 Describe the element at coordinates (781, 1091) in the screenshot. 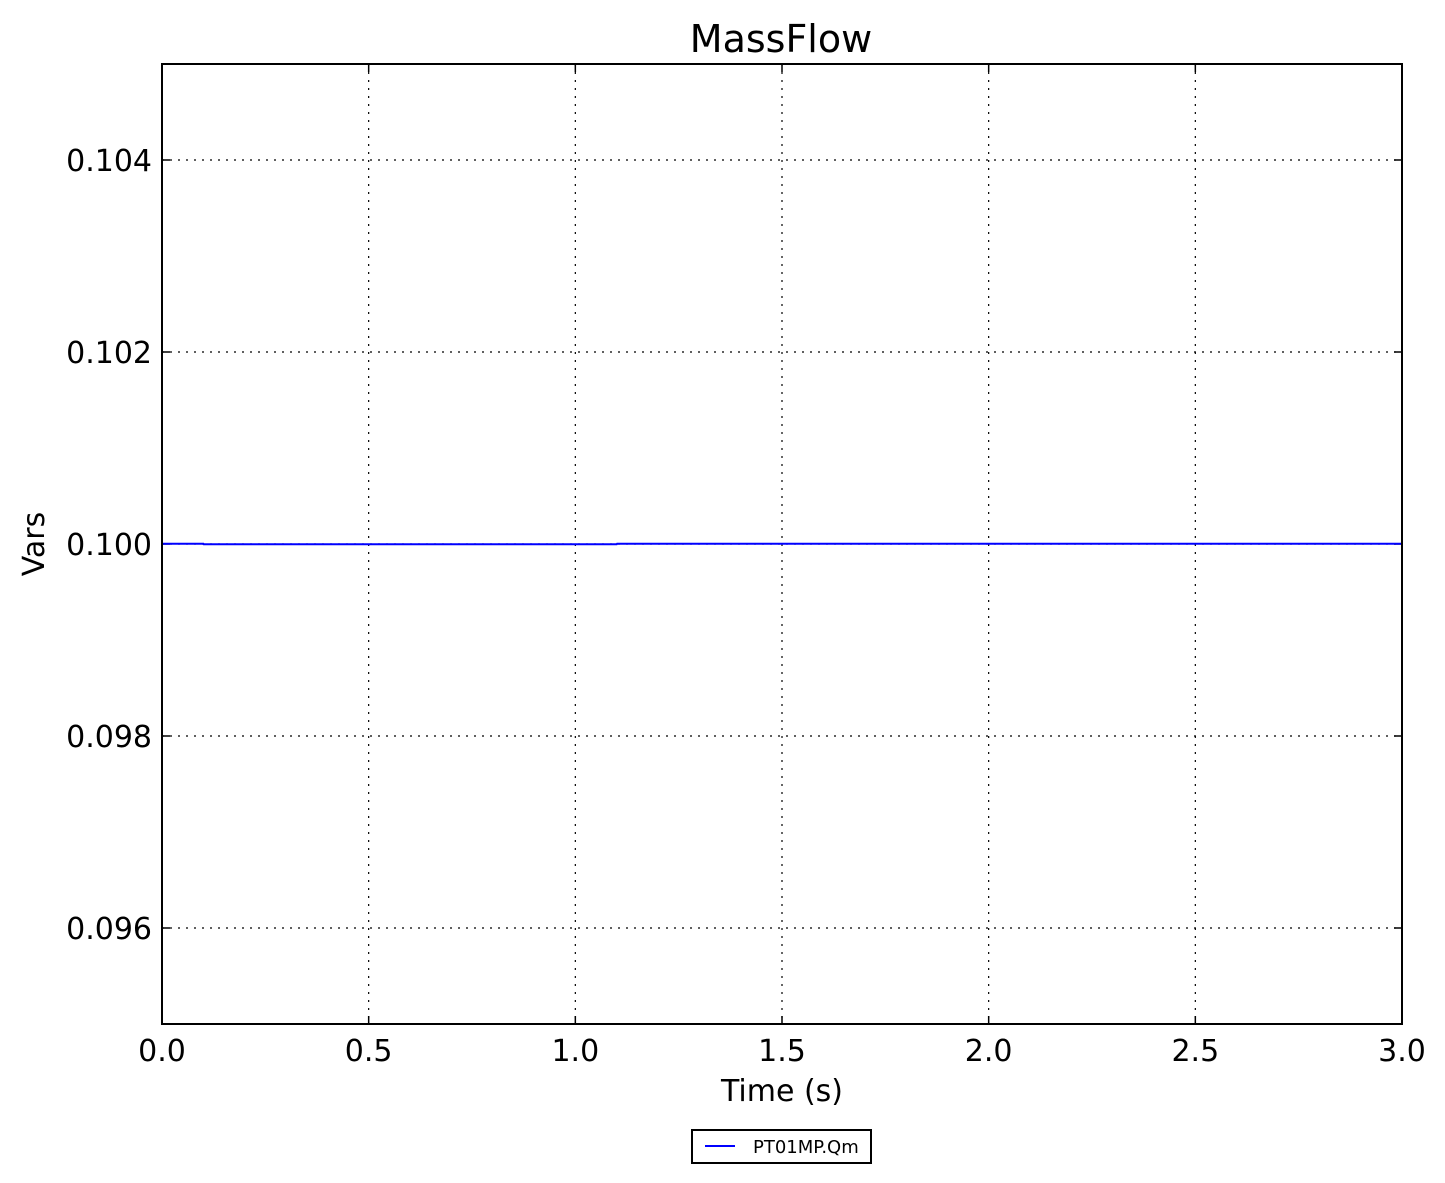

I see `x-axis-label: Time (s)` at that location.